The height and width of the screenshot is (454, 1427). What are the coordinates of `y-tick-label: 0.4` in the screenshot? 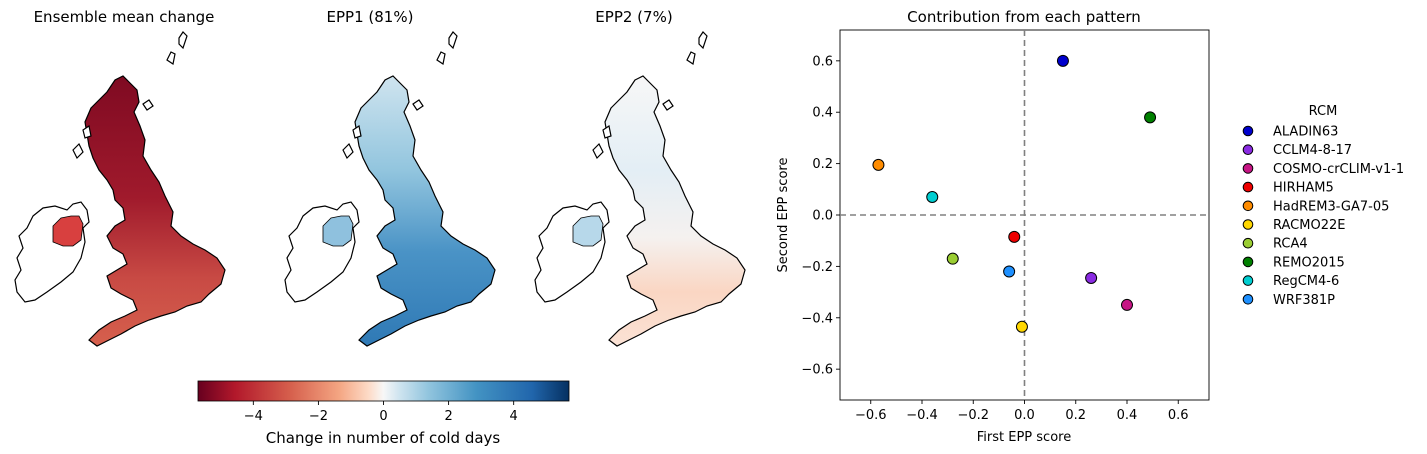 It's located at (822, 113).